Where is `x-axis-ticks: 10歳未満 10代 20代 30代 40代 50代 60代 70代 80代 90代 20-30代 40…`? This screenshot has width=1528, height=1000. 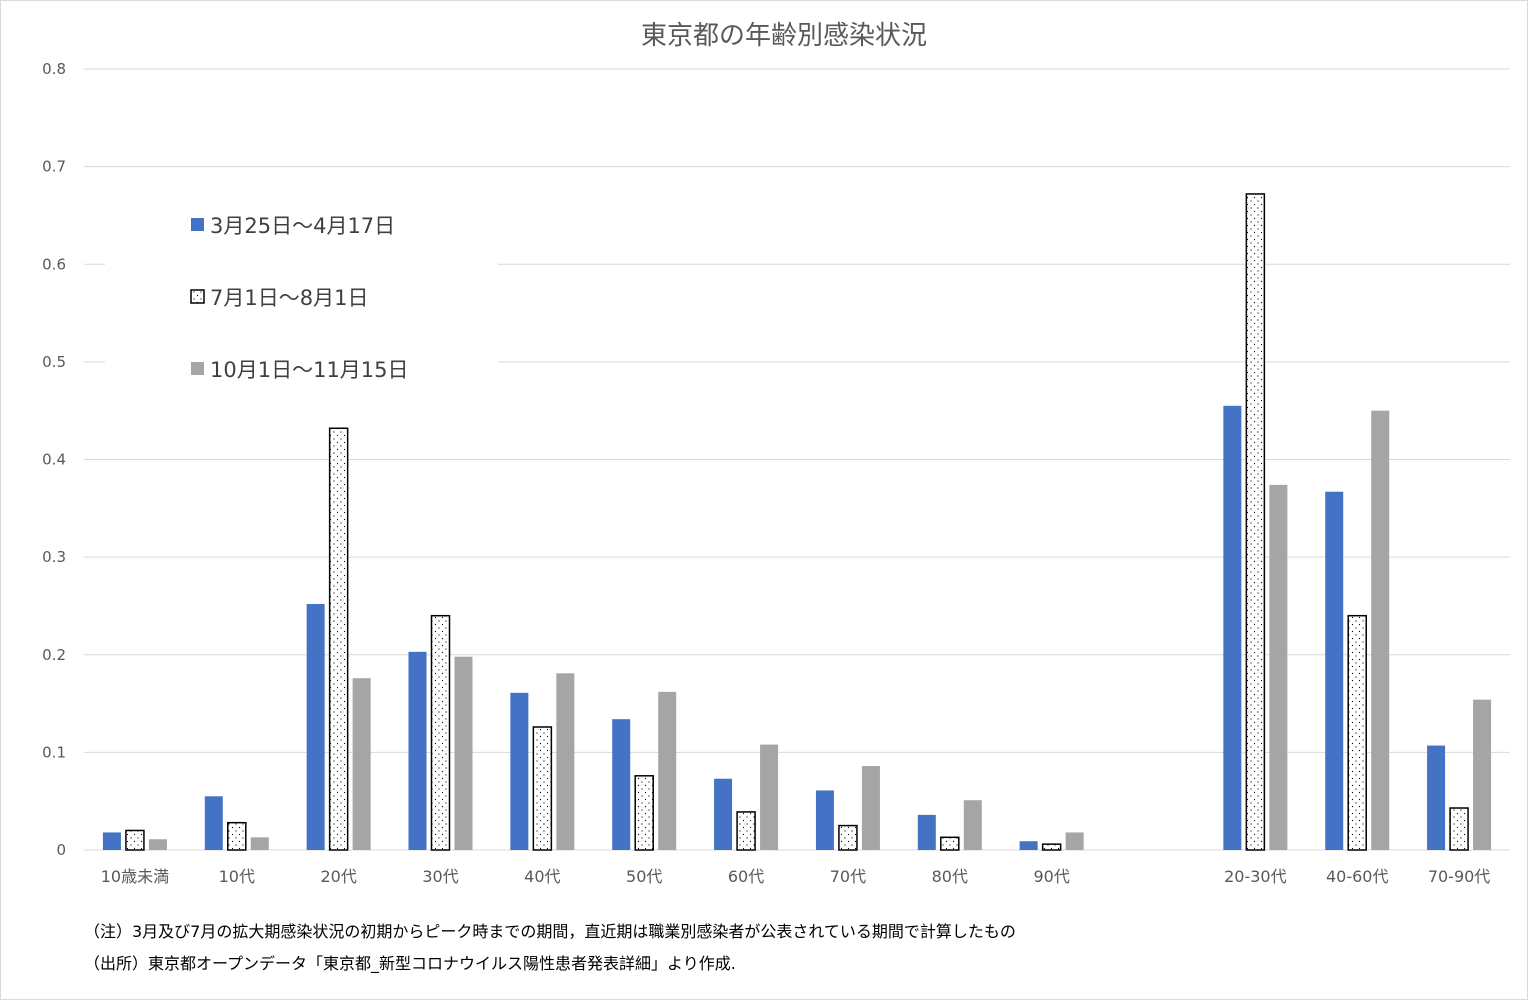 x-axis-ticks: 10歳未満 10代 20代 30代 40代 50代 60代 70代 80代 90代 20-30代 40… is located at coordinates (796, 876).